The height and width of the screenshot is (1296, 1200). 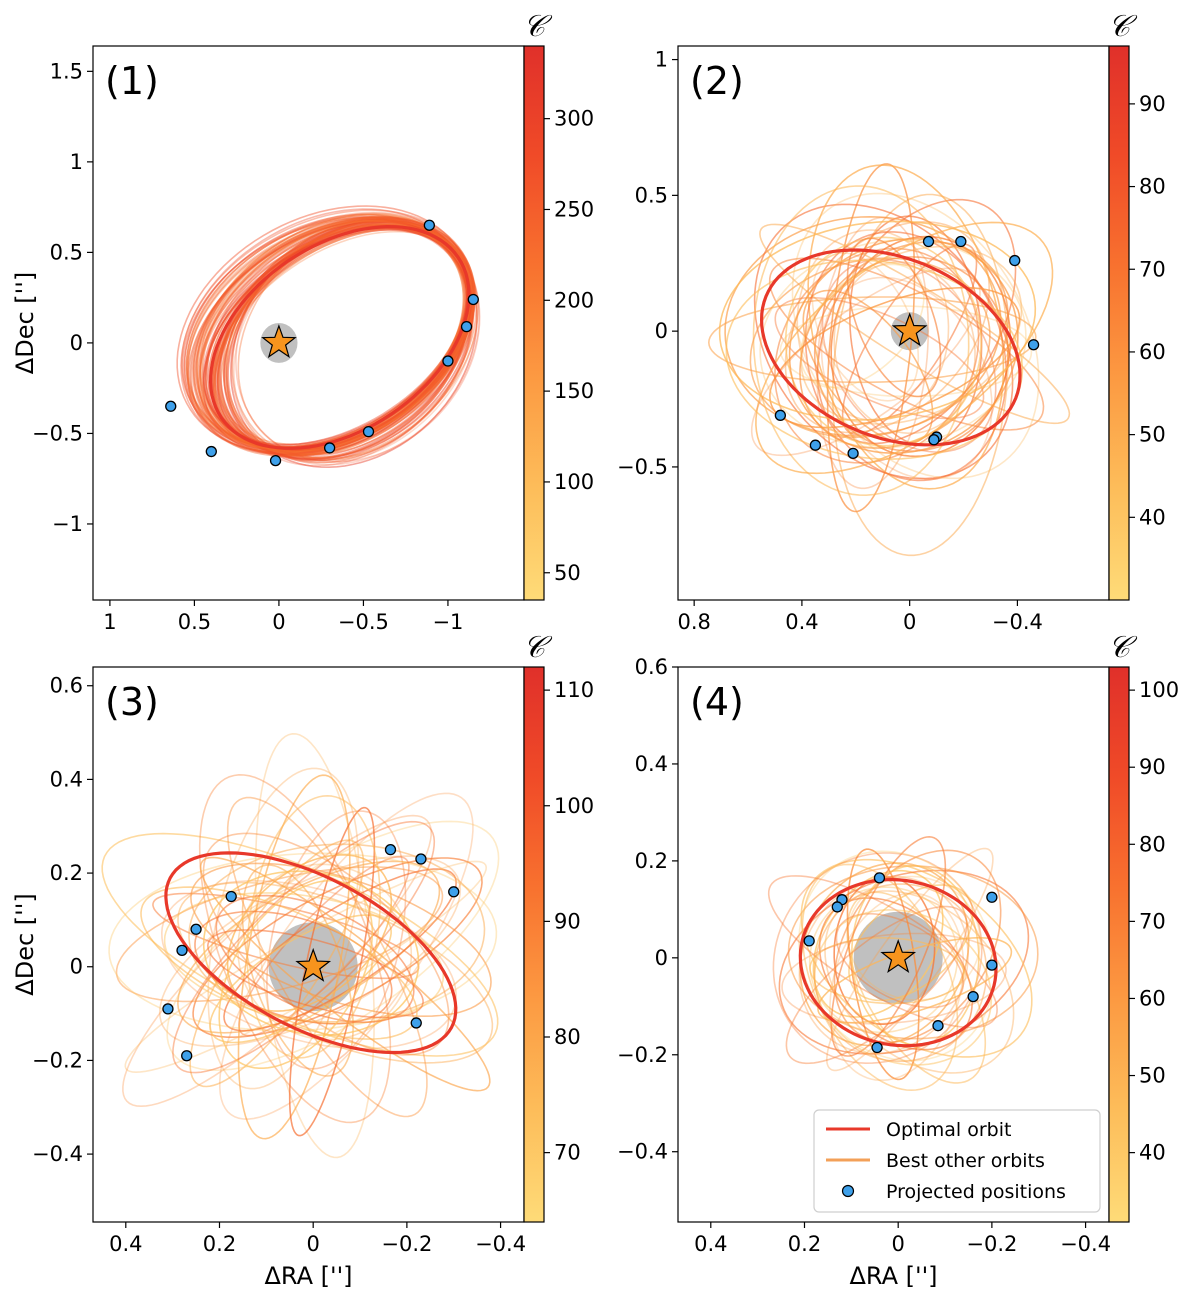 I want to click on y-tick-label: 0.6, so click(x=651, y=667).